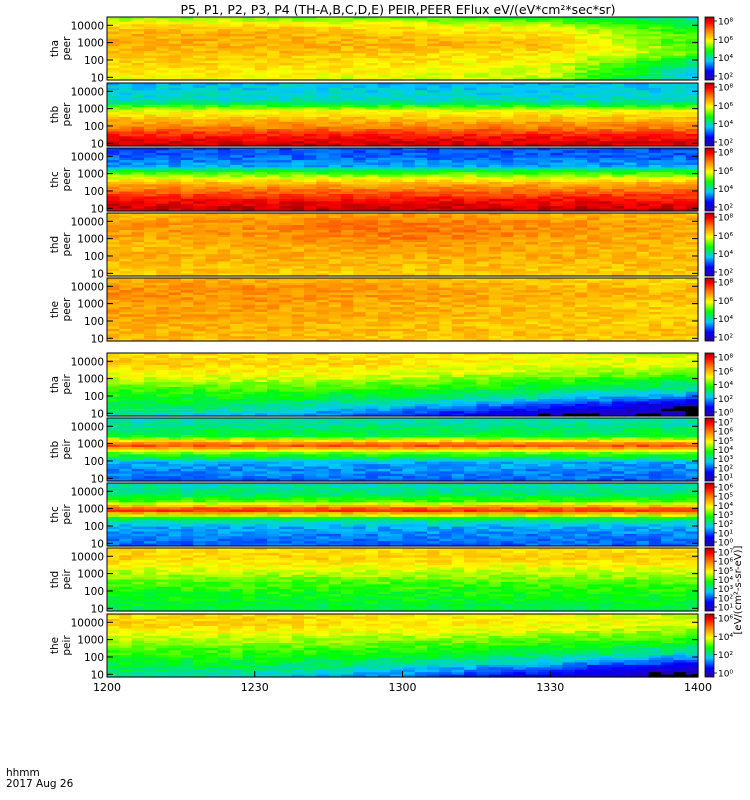  Describe the element at coordinates (402, 48) in the screenshot. I see `panel-frame` at that location.